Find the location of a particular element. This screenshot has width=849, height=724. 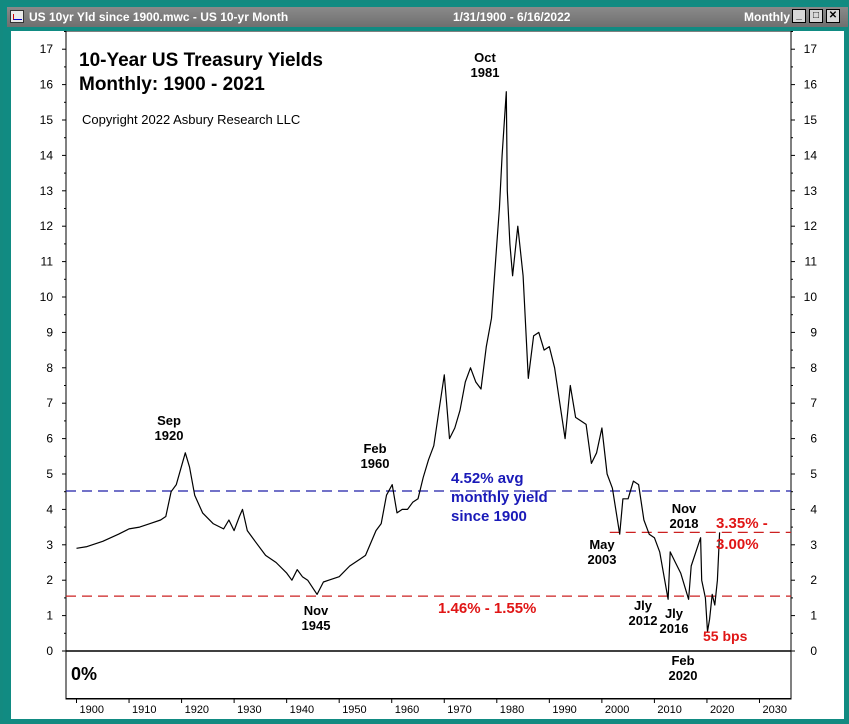

y-tick-label-right: 17 is located at coordinates (811, 49).